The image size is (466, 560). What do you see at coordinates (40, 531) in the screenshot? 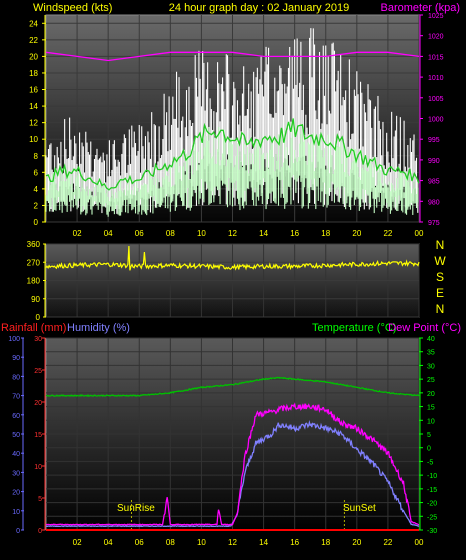
I see `rainfall-y-tick: 0` at bounding box center [40, 531].